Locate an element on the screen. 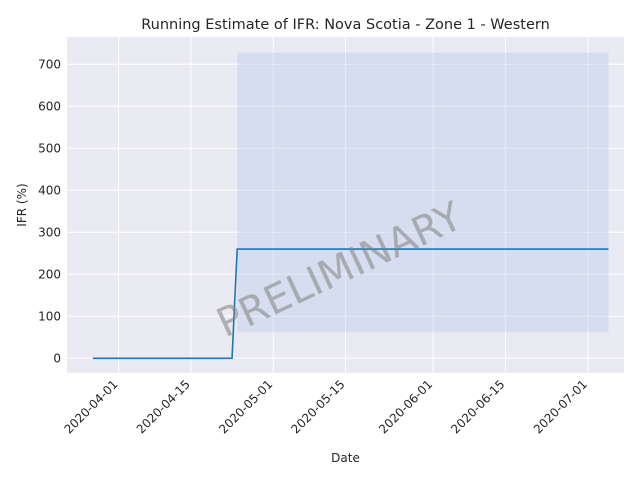  x-tick-label: 2020-04-15 is located at coordinates (163, 406).